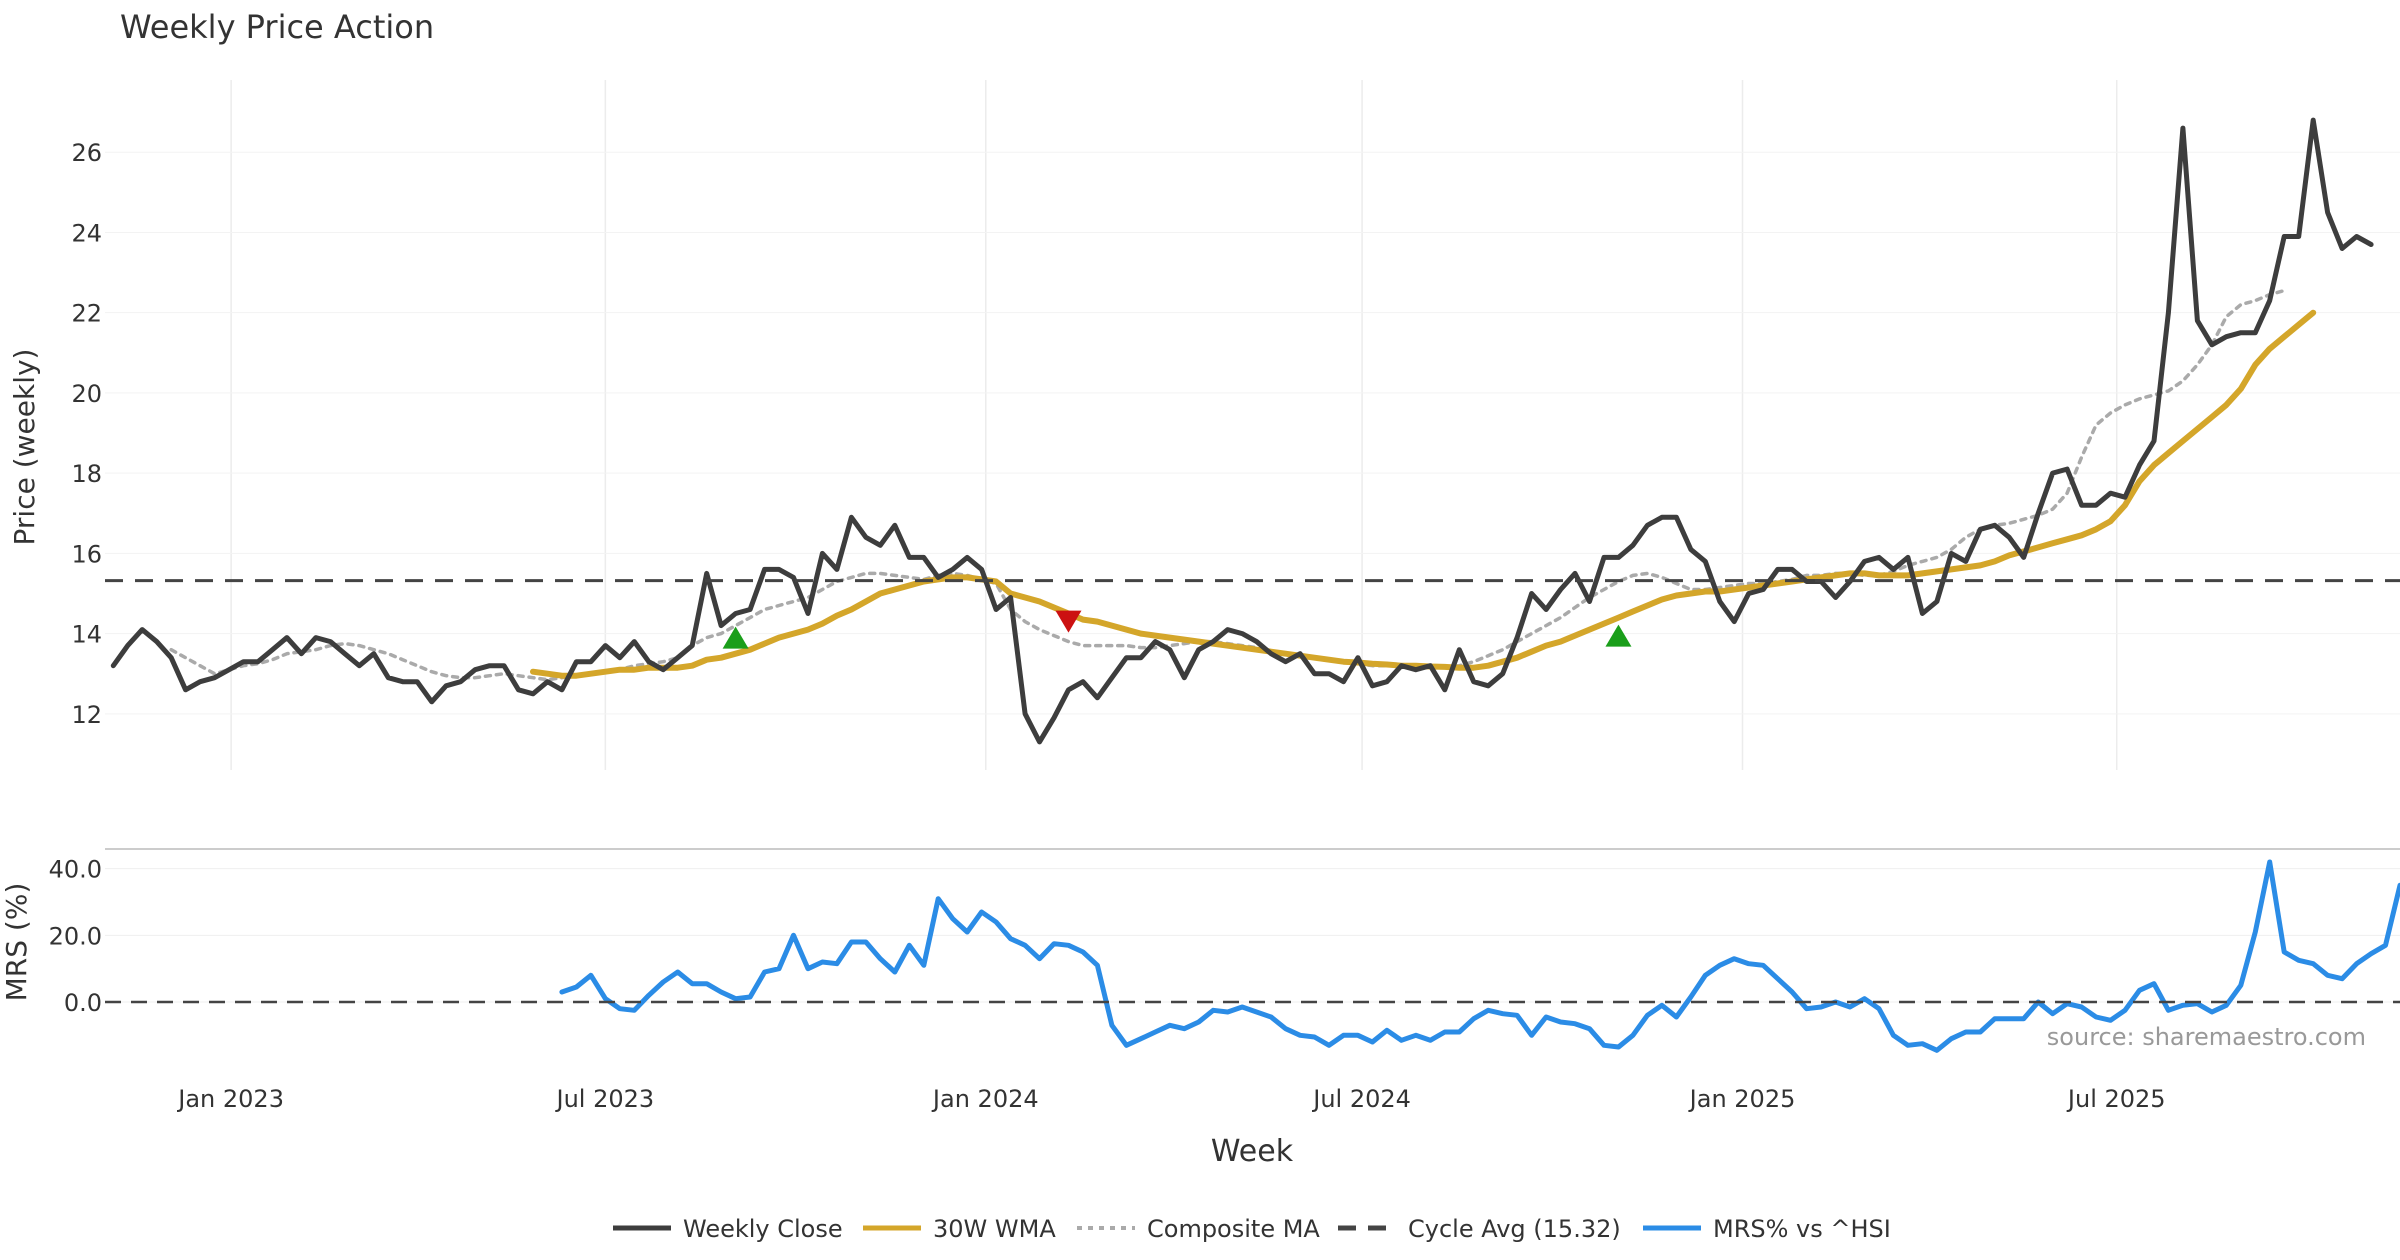 The image size is (2400, 1260). Describe the element at coordinates (605, 1099) in the screenshot. I see `x-tick-label: Jul 2023` at that location.